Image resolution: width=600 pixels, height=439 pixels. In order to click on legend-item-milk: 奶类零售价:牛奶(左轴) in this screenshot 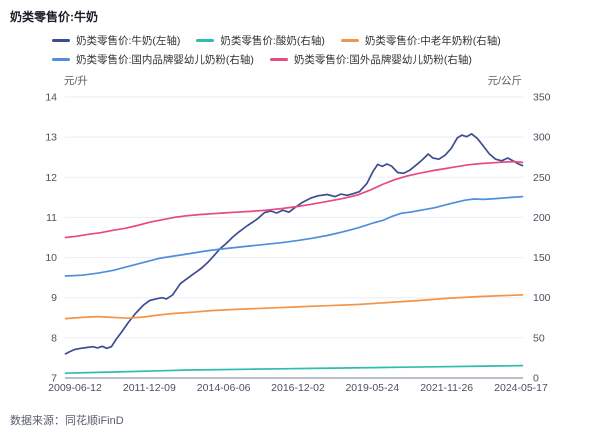, I will do `click(116, 40)`.